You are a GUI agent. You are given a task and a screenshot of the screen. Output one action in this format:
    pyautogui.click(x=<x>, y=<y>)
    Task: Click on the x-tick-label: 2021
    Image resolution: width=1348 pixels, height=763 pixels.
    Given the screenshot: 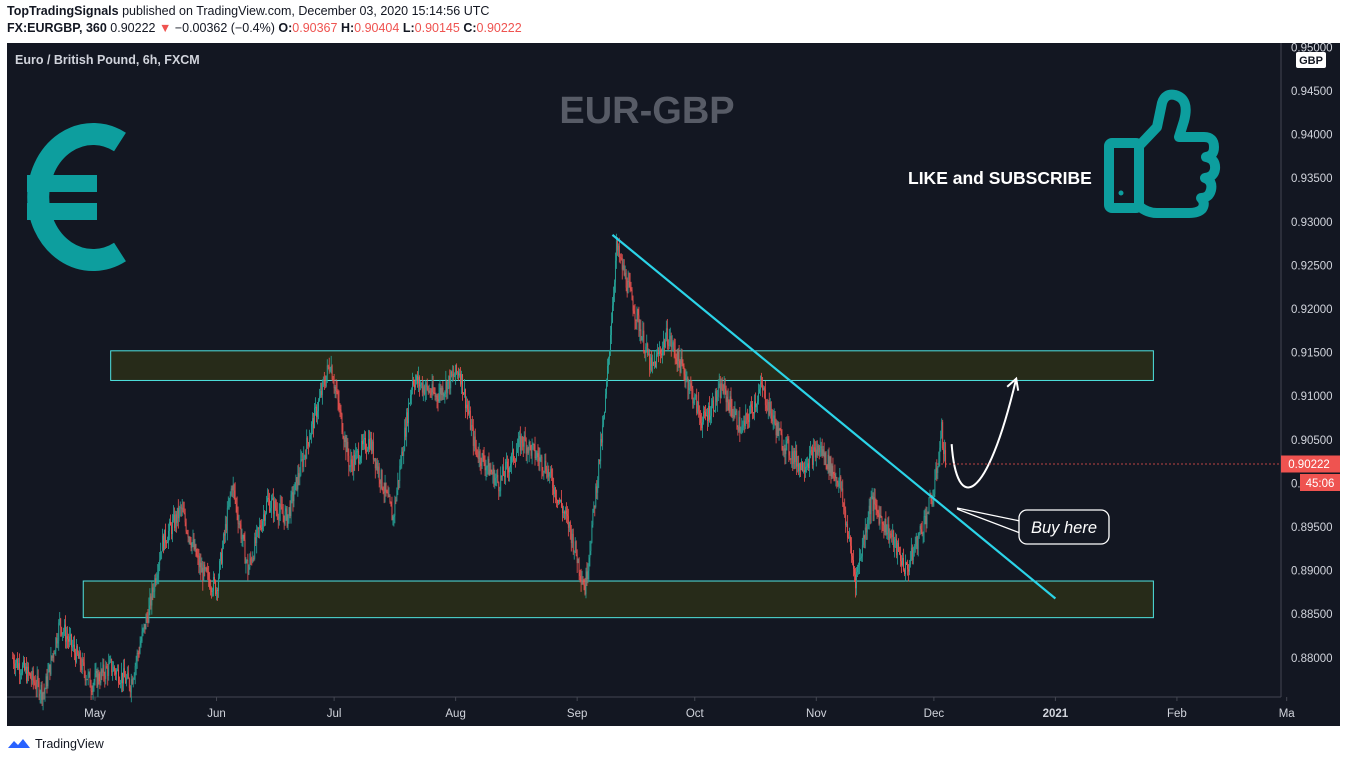 What is the action you would take?
    pyautogui.click(x=1056, y=714)
    